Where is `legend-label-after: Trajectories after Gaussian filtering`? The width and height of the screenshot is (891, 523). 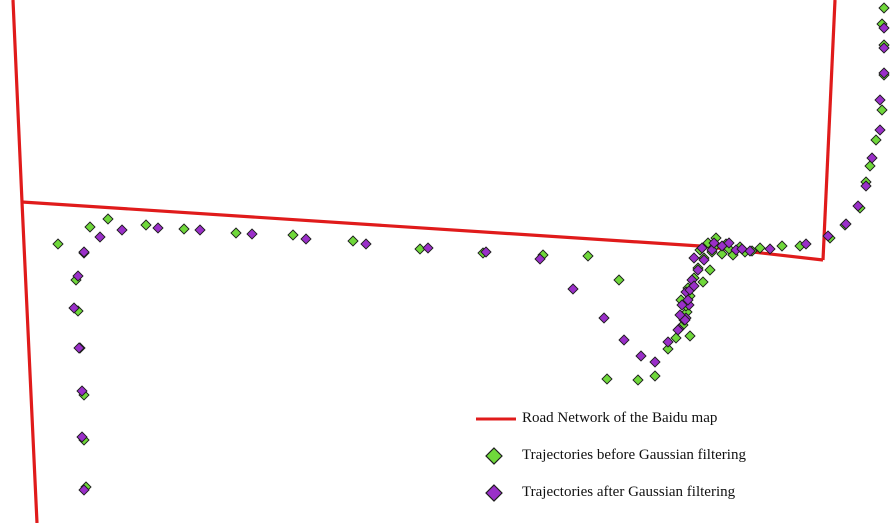
legend-label-after: Trajectories after Gaussian filtering is located at coordinates (629, 492).